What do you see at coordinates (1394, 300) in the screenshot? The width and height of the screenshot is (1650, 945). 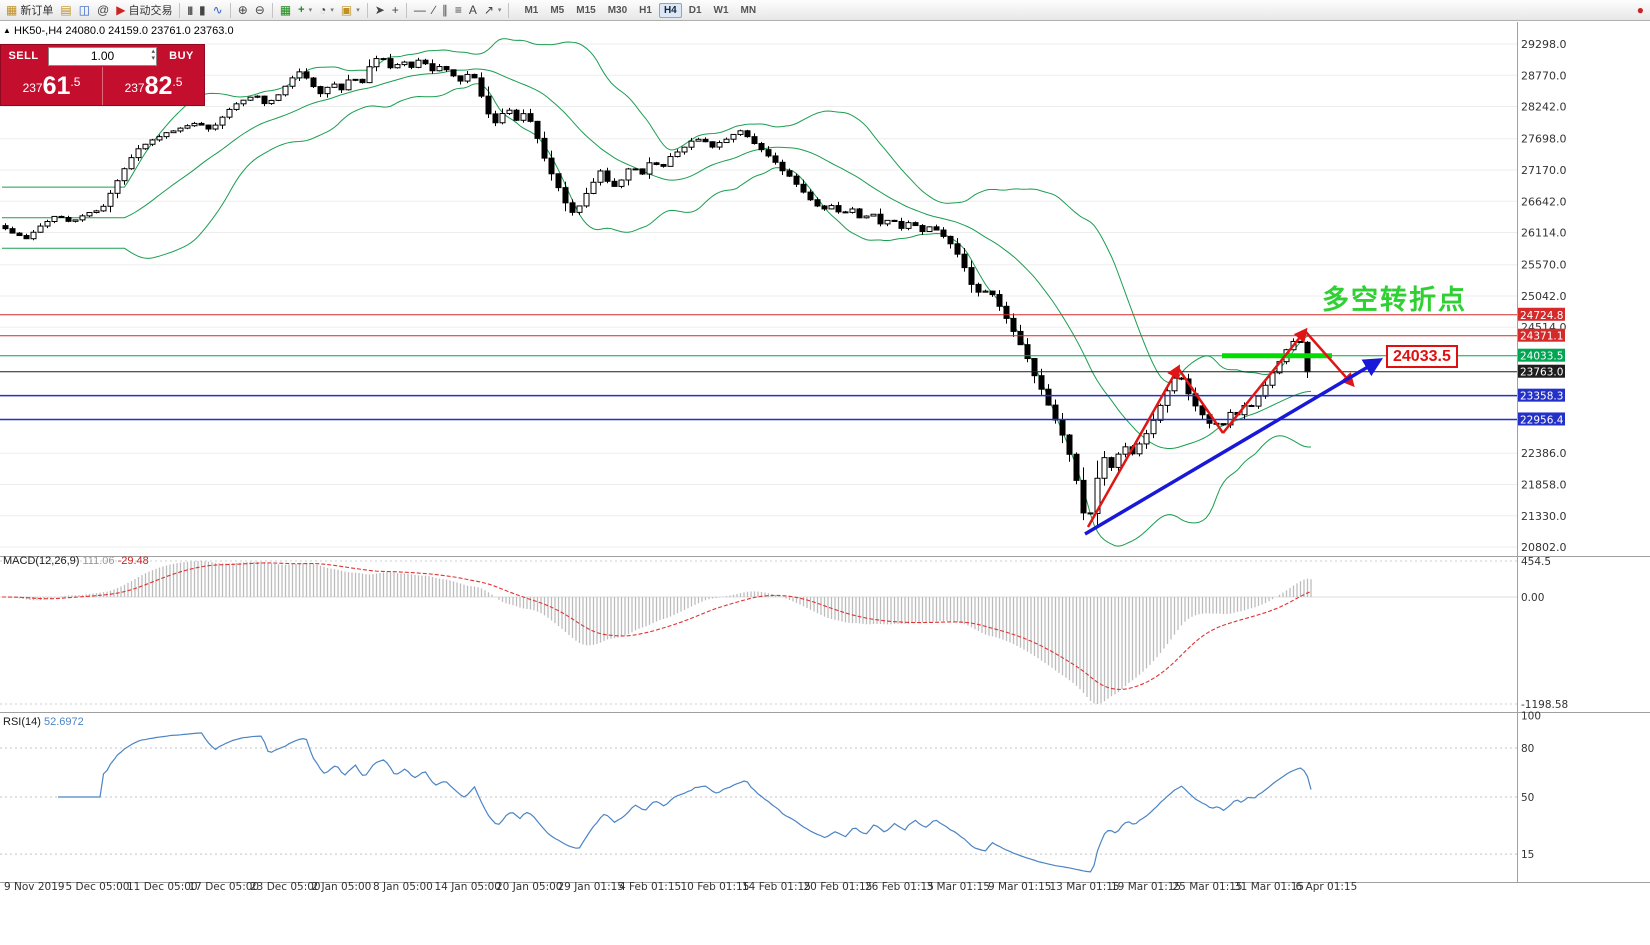 I see `turning-point-annotation: 多空转折点` at bounding box center [1394, 300].